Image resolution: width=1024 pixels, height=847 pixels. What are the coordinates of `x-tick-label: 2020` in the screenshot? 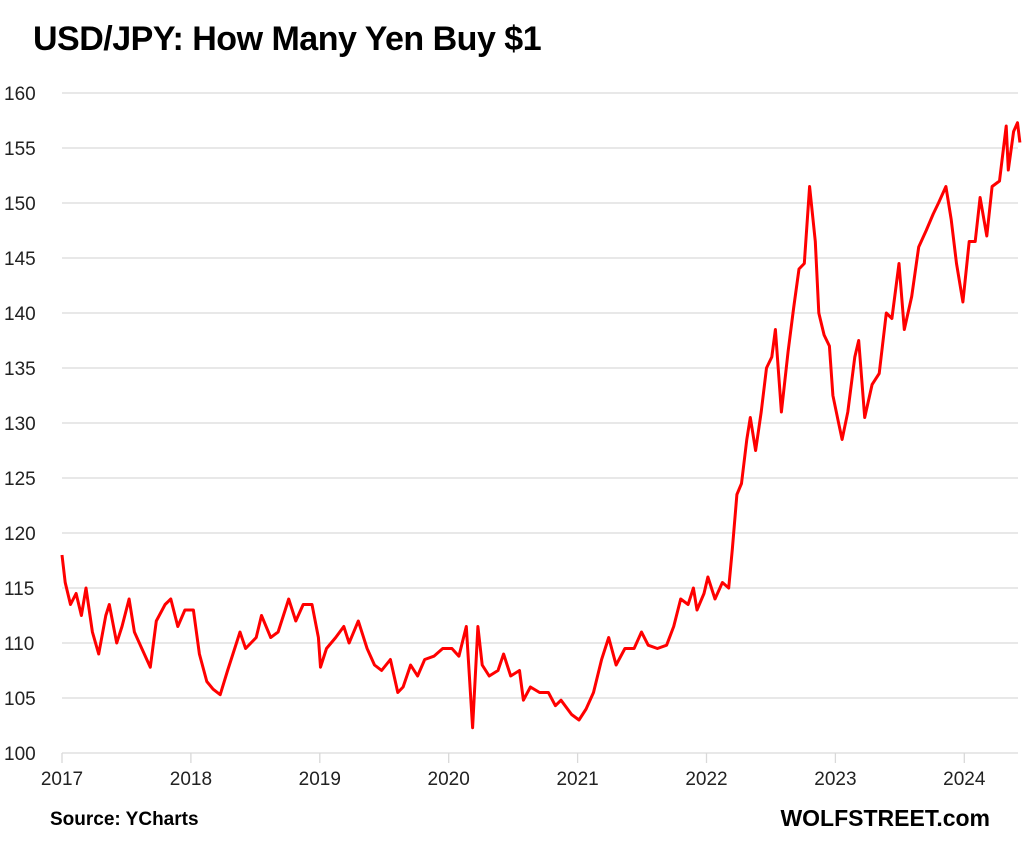 It's located at (449, 779).